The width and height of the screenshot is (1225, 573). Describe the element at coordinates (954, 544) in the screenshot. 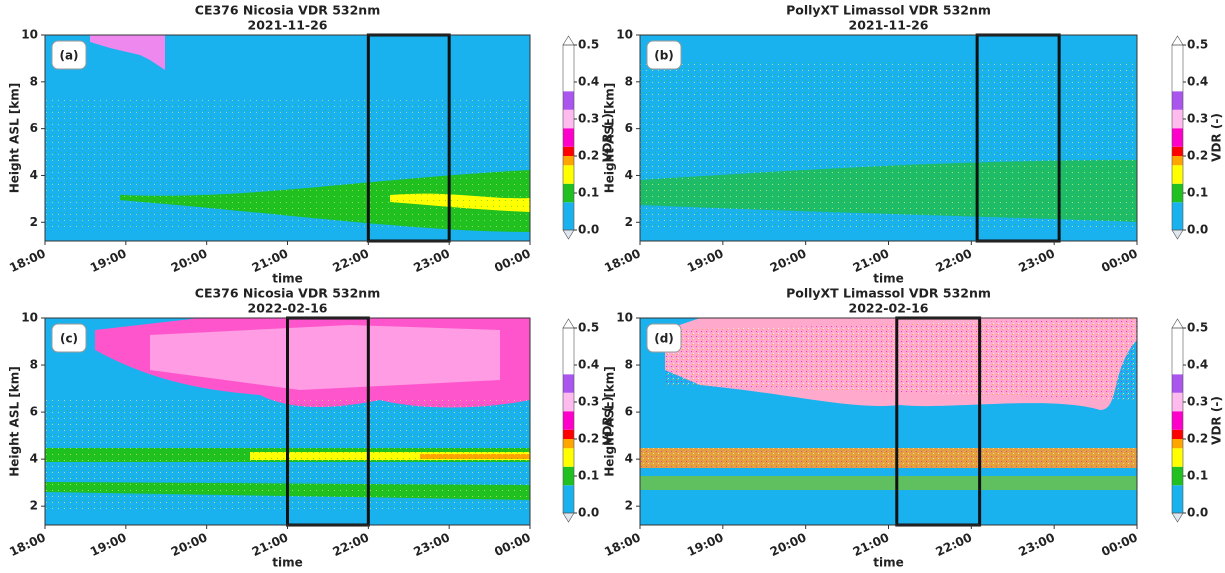

I see `x-tick-label: 22:00` at that location.